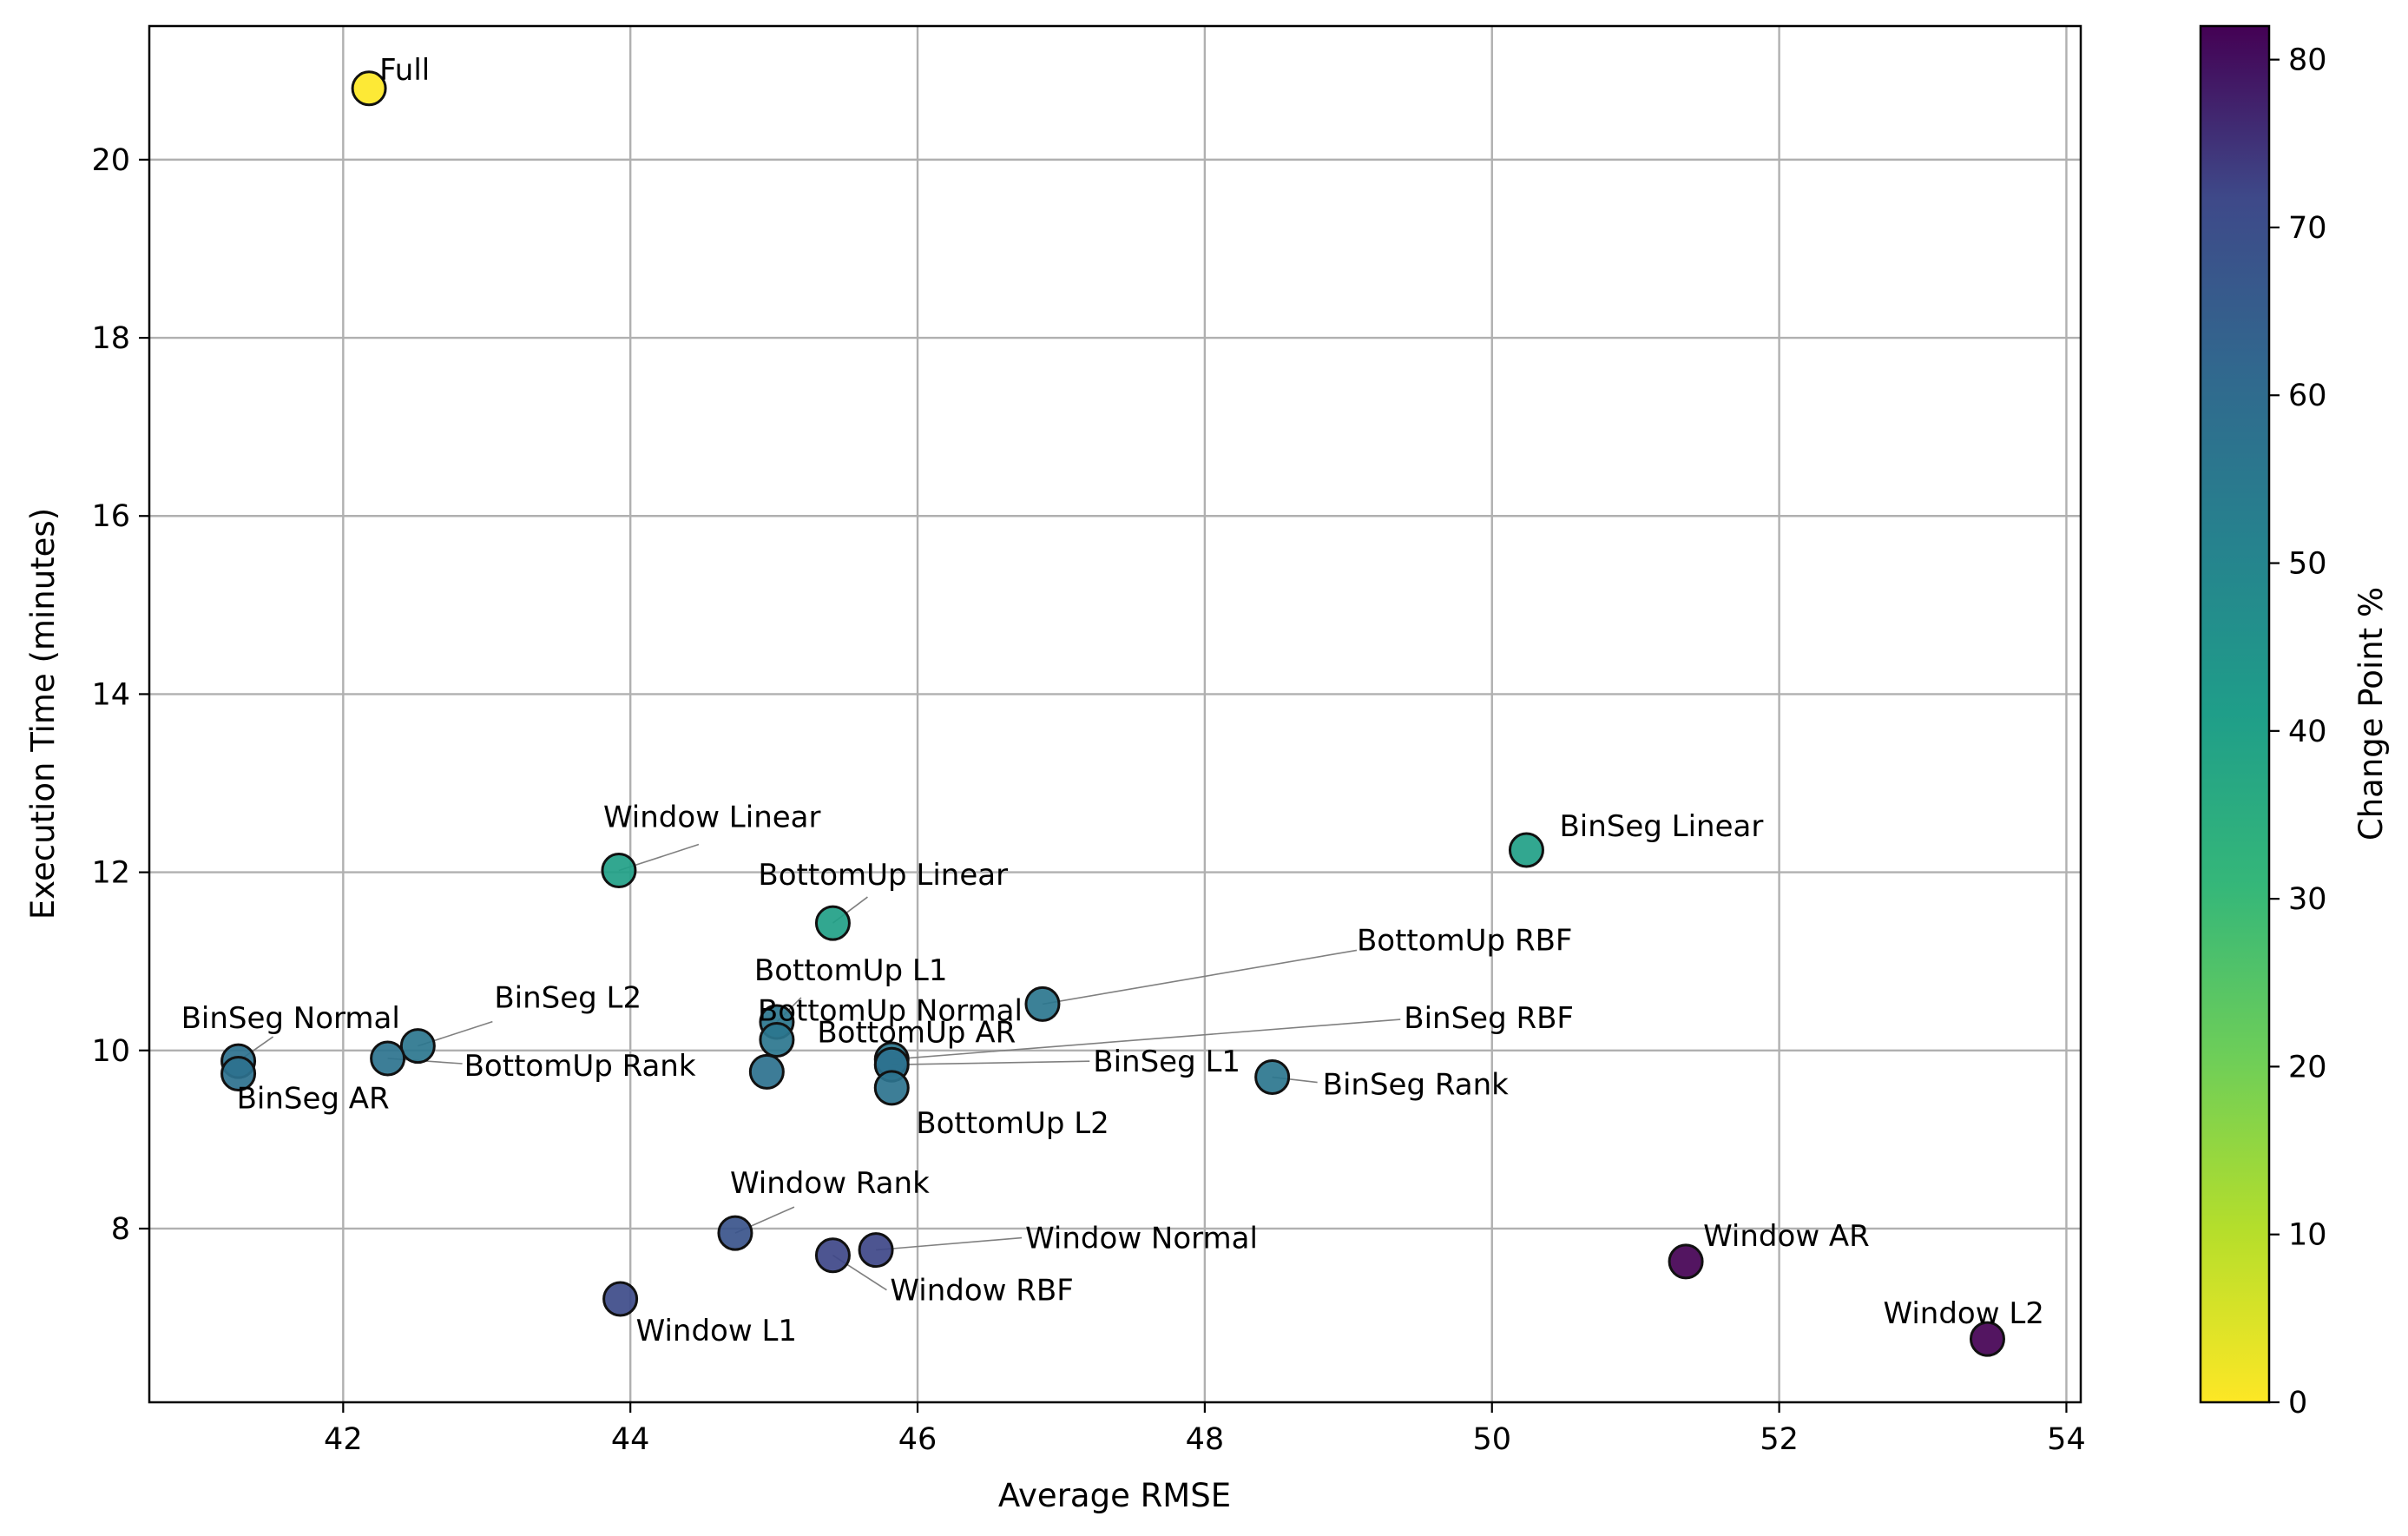 The width and height of the screenshot is (2408, 1536). Describe the element at coordinates (2307, 732) in the screenshot. I see `colorbar-tick-label: 40` at that location.